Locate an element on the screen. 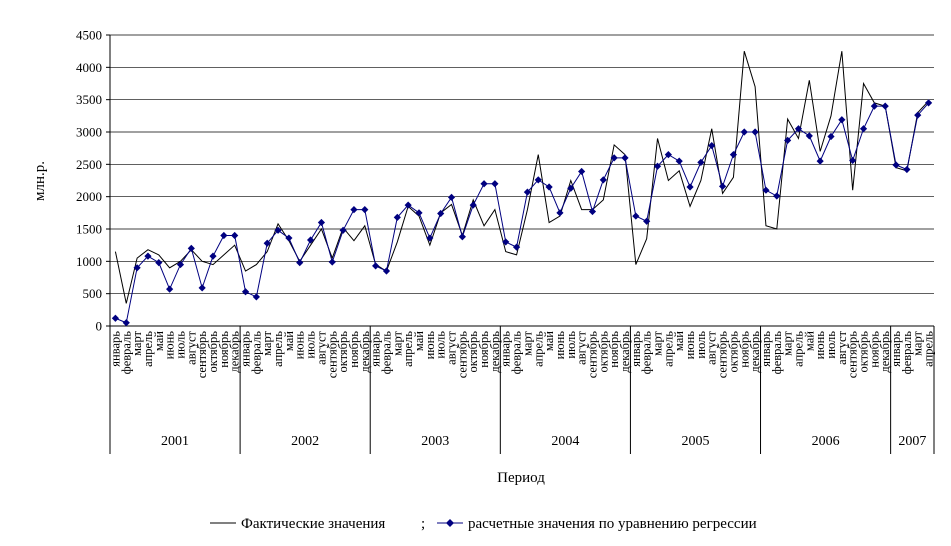 This screenshot has width=951, height=546. y-tick-label: 0 is located at coordinates (99, 326).